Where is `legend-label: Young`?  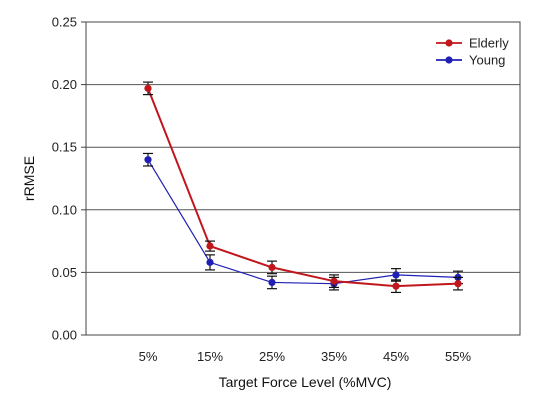 legend-label: Young is located at coordinates (487, 60).